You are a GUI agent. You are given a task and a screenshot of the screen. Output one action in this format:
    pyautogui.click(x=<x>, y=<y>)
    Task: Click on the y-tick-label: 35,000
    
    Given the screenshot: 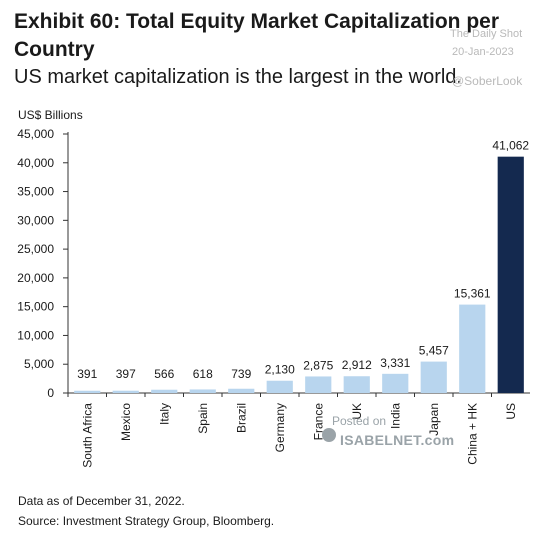 What is the action you would take?
    pyautogui.click(x=35, y=192)
    